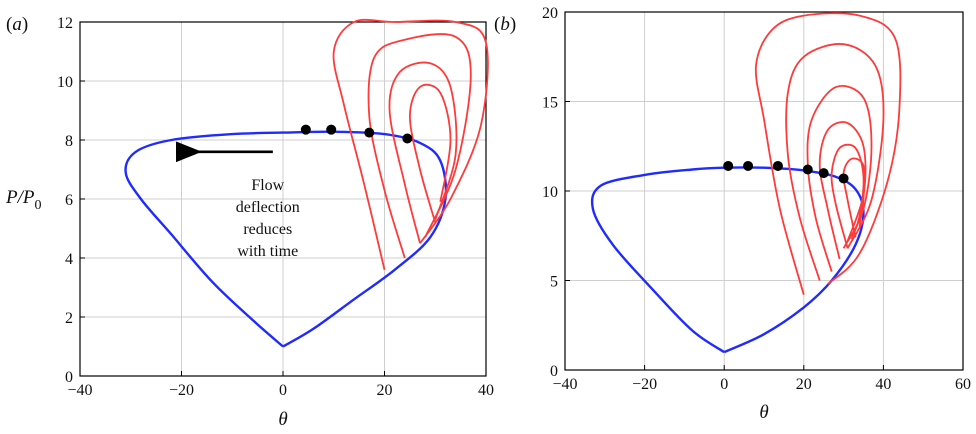 The height and width of the screenshot is (434, 976). I want to click on panel-b-y-tick-label: 20, so click(550, 13).